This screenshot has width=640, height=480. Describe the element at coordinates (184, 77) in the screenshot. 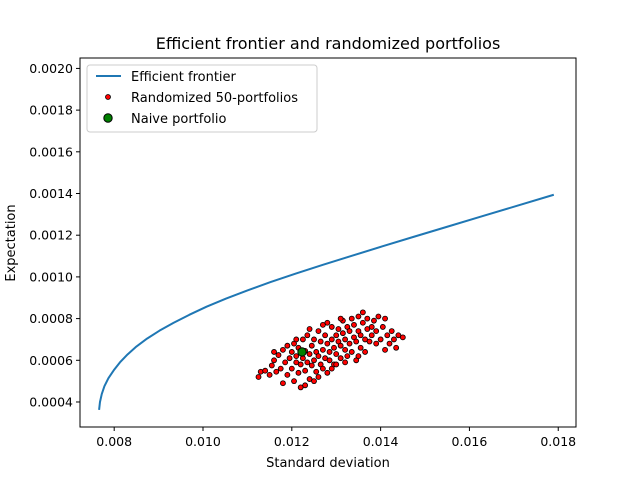

I see `legend-frontier-label: Efficient frontier` at that location.